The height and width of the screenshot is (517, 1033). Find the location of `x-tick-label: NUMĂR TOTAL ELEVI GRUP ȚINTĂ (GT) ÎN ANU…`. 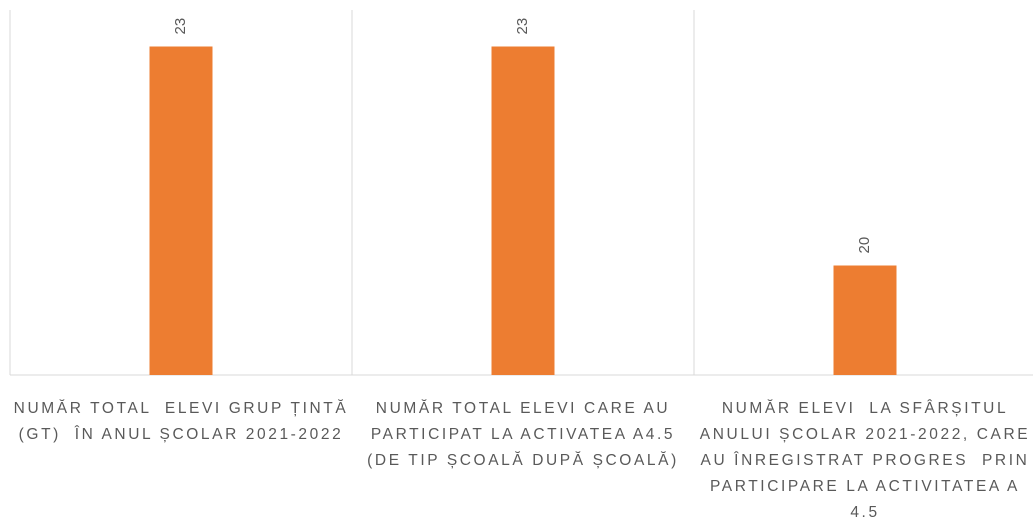

x-tick-label: NUMĂR TOTAL ELEVI GRUP ȚINTĂ (GT) ÎN ANU… is located at coordinates (184, 421).